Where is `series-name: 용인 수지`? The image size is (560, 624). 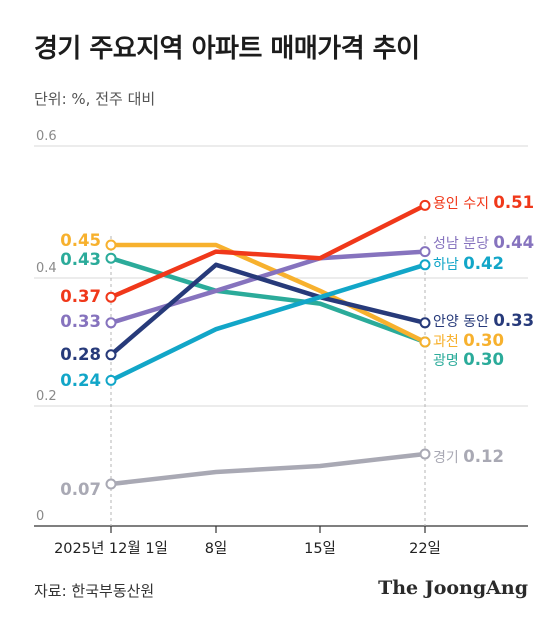 series-name: 용인 수지 is located at coordinates (463, 204).